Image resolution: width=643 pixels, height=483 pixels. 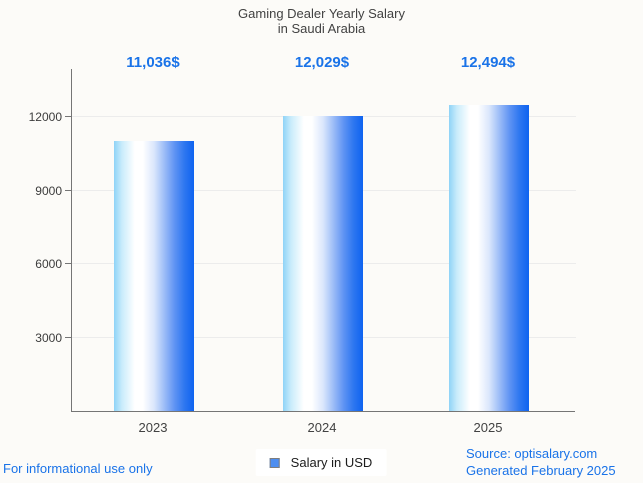 What do you see at coordinates (48, 264) in the screenshot?
I see `y-axis-label-6000: 6000` at bounding box center [48, 264].